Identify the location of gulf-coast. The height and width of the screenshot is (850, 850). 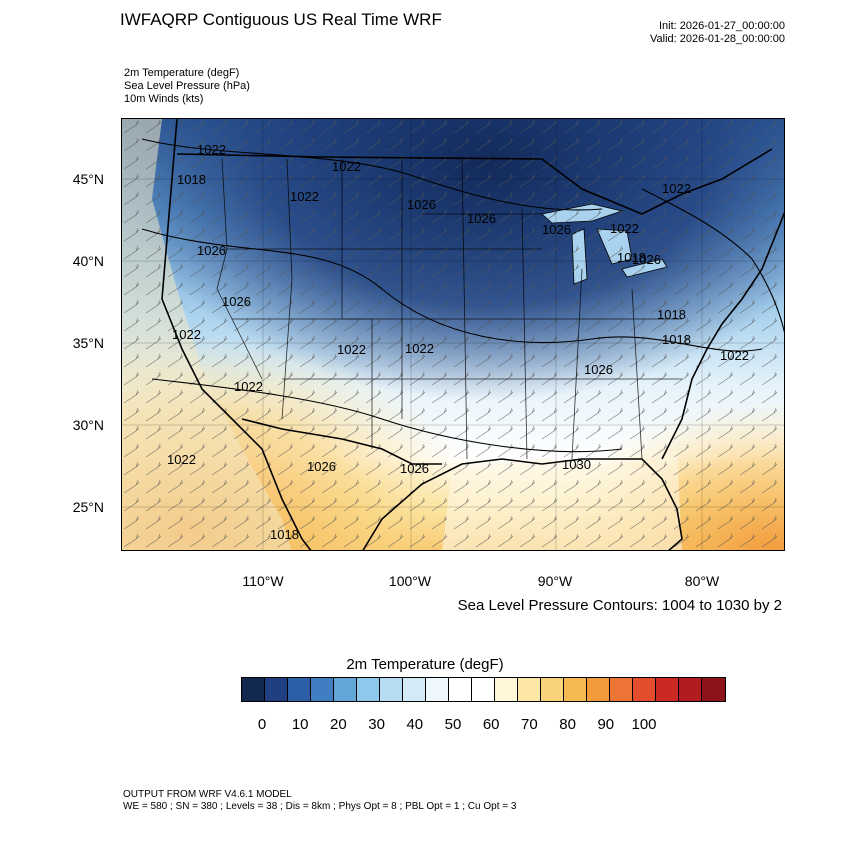
(522, 504).